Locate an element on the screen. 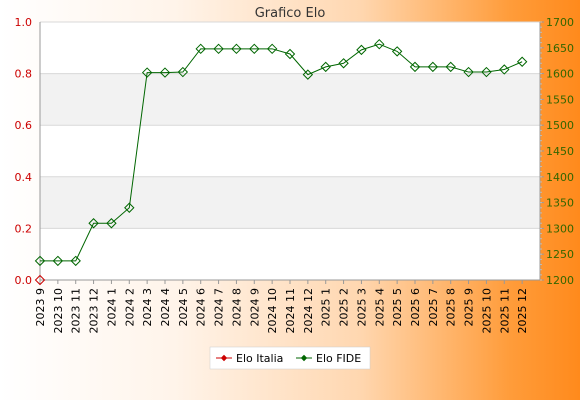 The width and height of the screenshot is (580, 400). x-tick-label: 2024 12 is located at coordinates (308, 311).